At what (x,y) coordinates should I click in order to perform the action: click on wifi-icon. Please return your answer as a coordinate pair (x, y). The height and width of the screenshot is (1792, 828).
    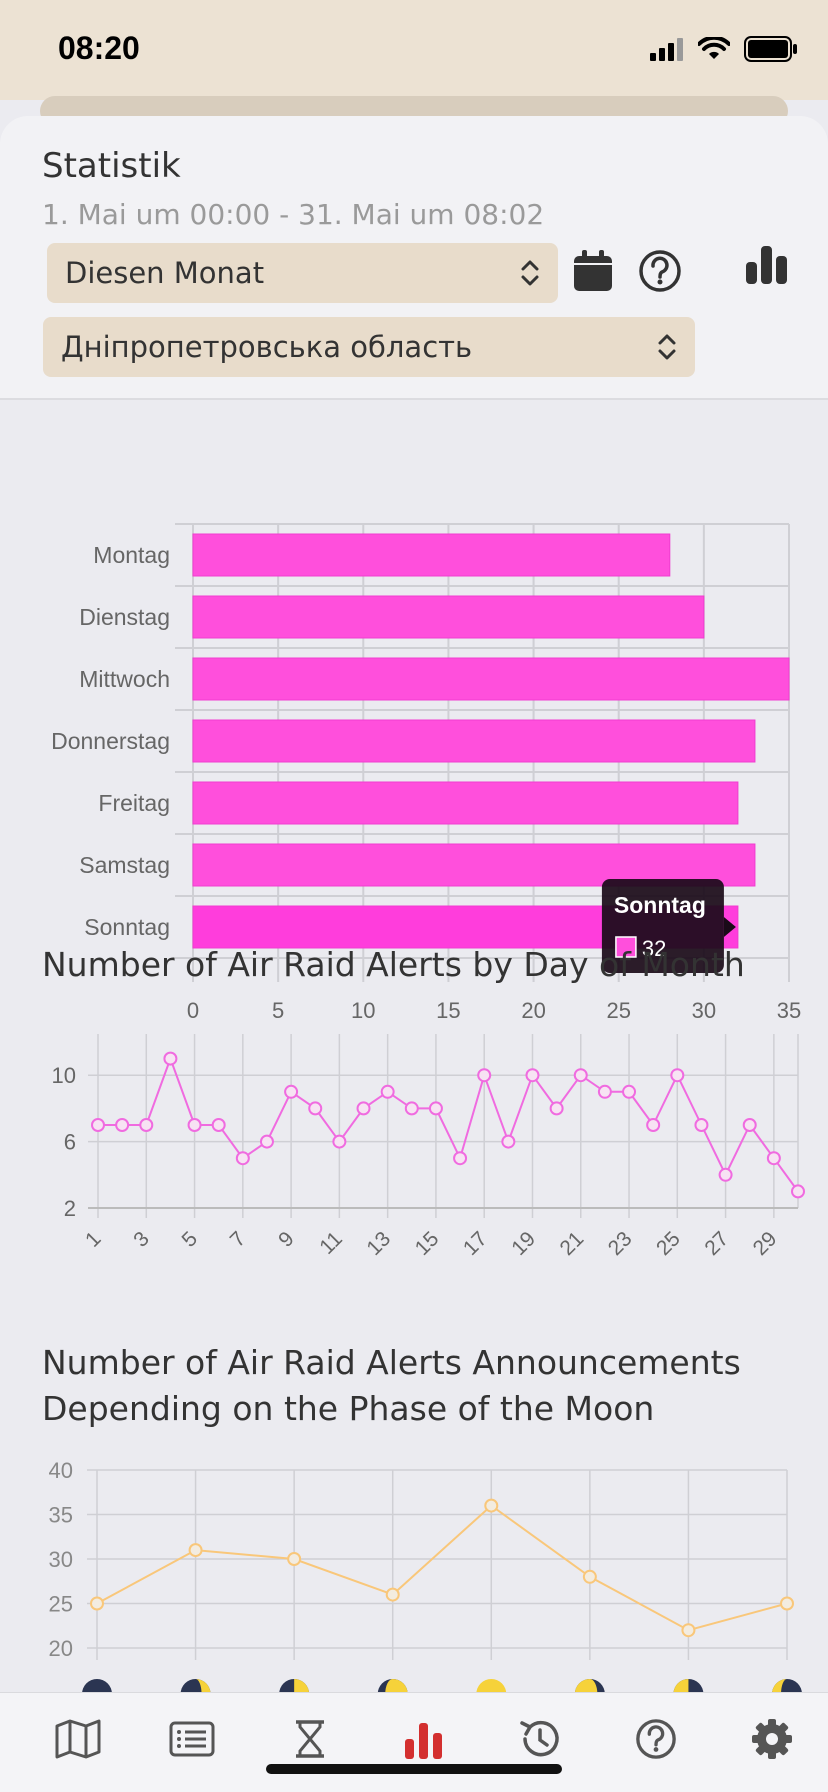
    Looking at the image, I should click on (714, 48).